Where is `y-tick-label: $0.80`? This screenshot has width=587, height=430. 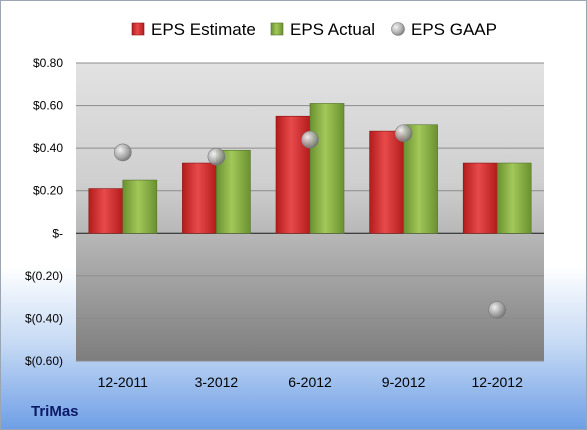 y-tick-label: $0.80 is located at coordinates (48, 63).